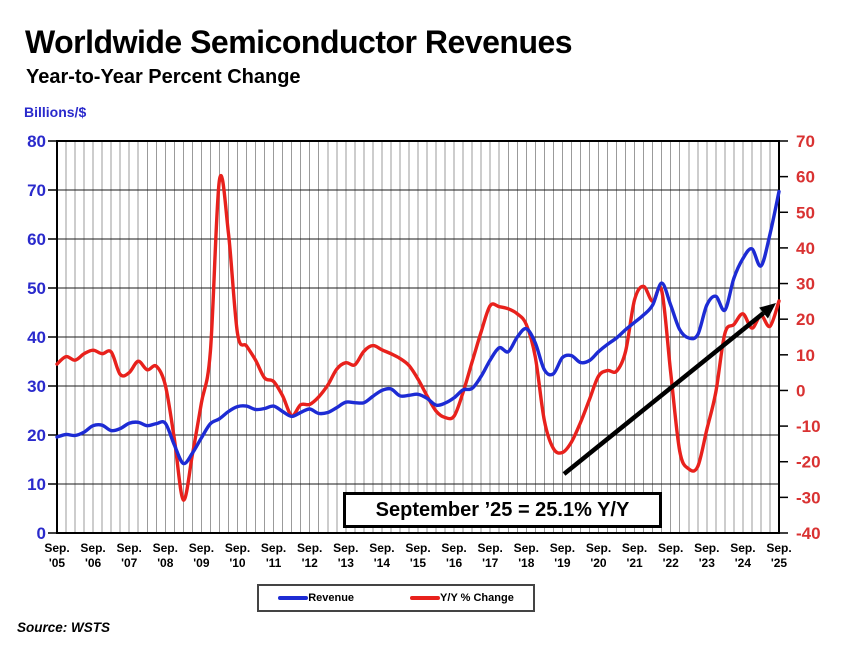  What do you see at coordinates (805, 212) in the screenshot?
I see `right-axis-tick-label: 50` at bounding box center [805, 212].